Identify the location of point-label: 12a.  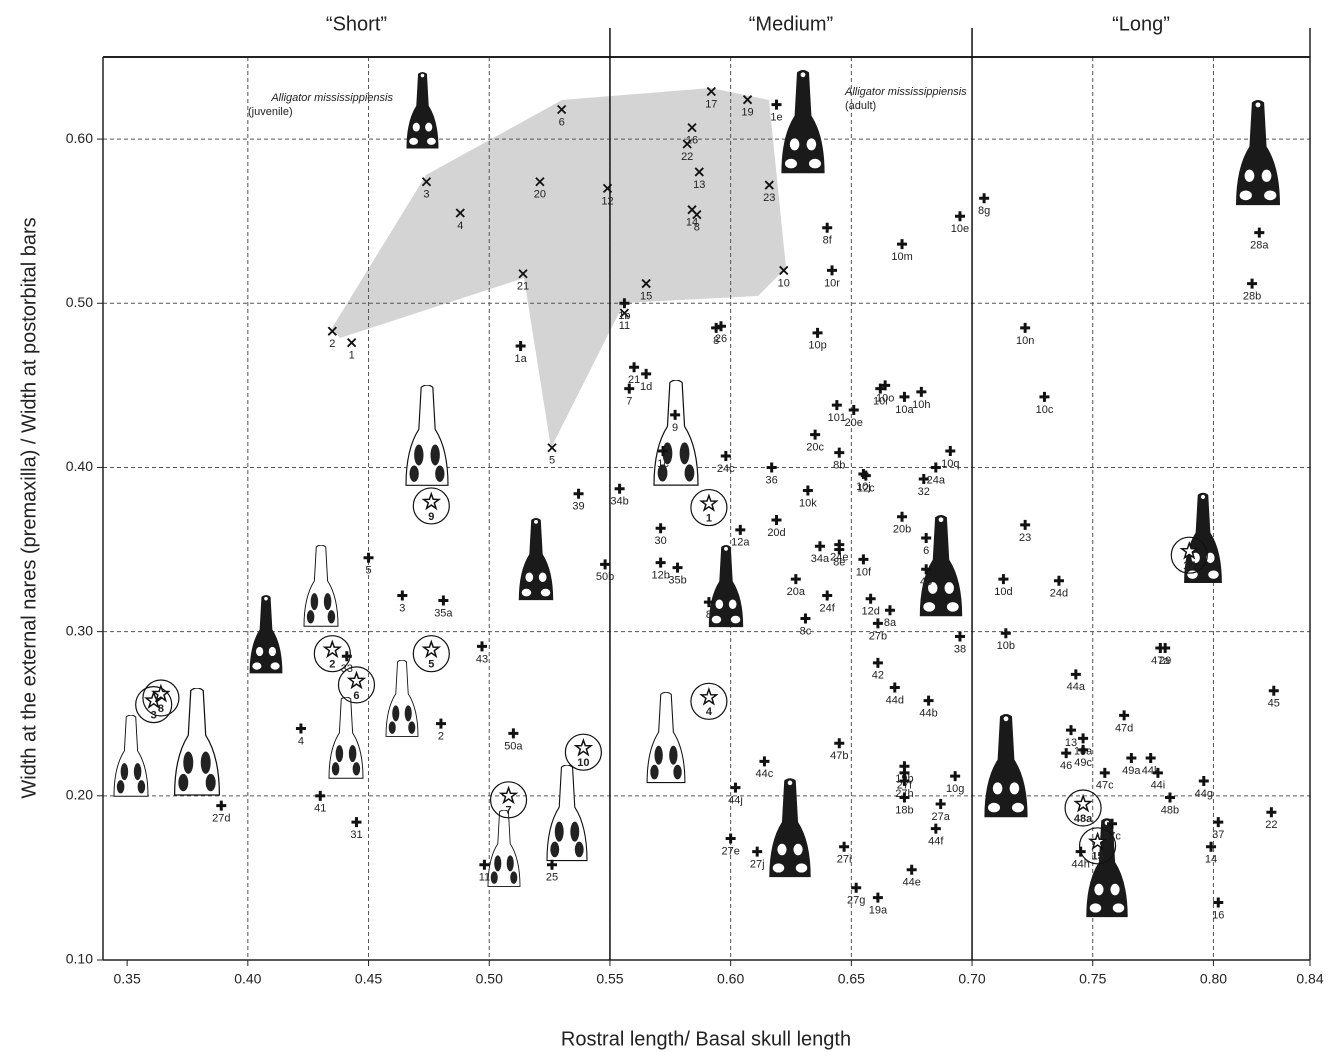
(740, 543).